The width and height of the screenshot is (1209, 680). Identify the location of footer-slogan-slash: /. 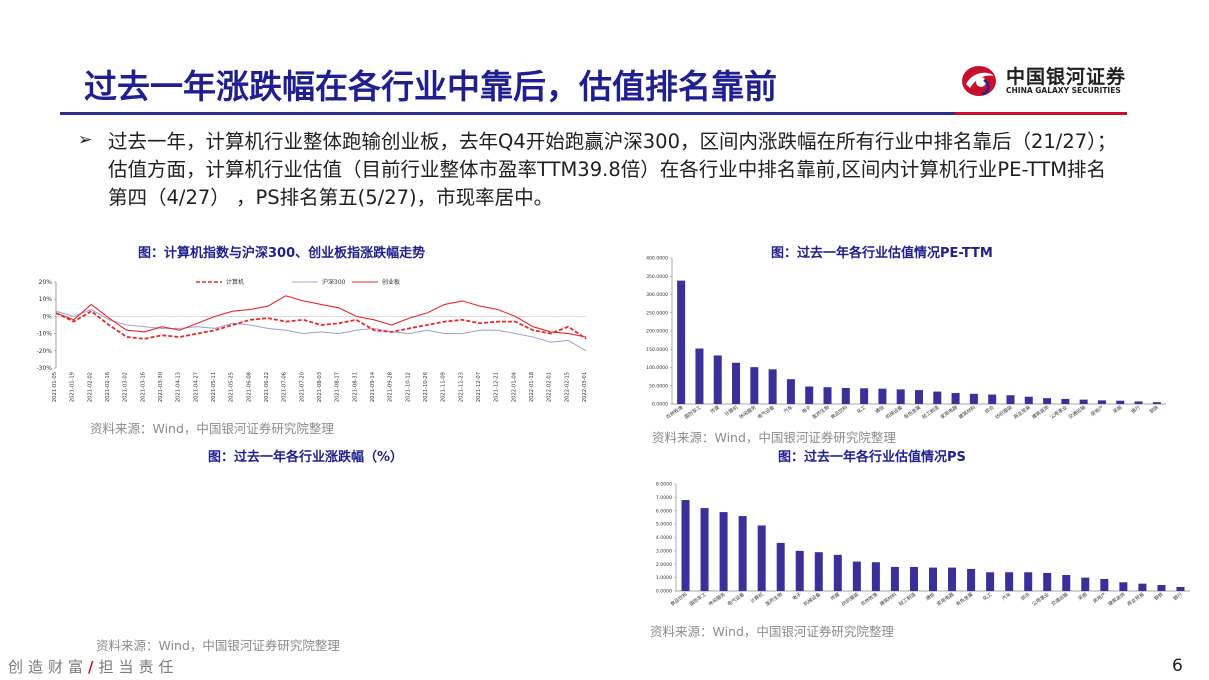
(93, 667).